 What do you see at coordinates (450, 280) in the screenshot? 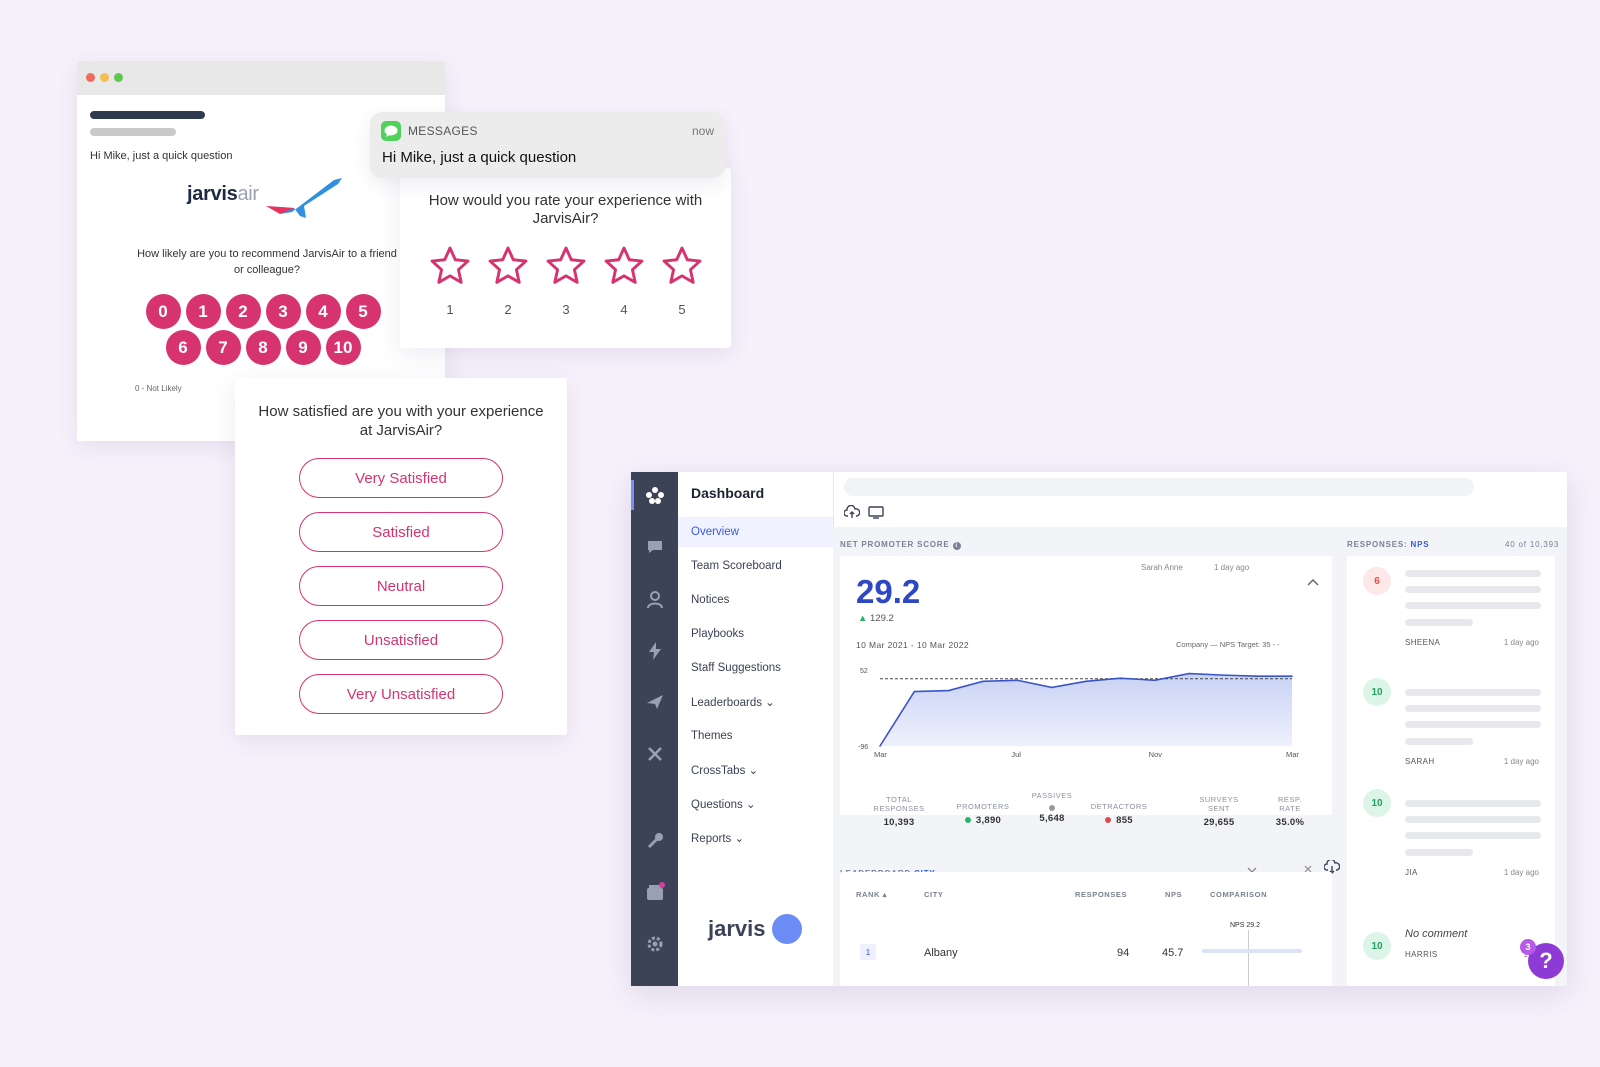
I see `star-option: 1` at bounding box center [450, 280].